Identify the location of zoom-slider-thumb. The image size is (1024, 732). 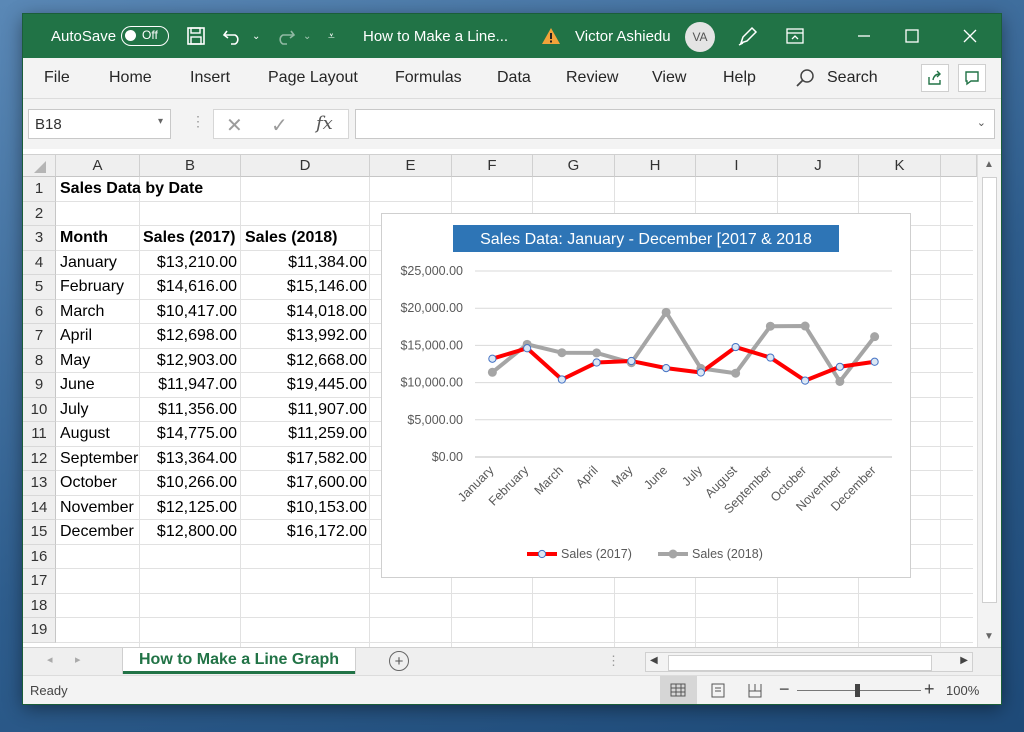
(857, 690).